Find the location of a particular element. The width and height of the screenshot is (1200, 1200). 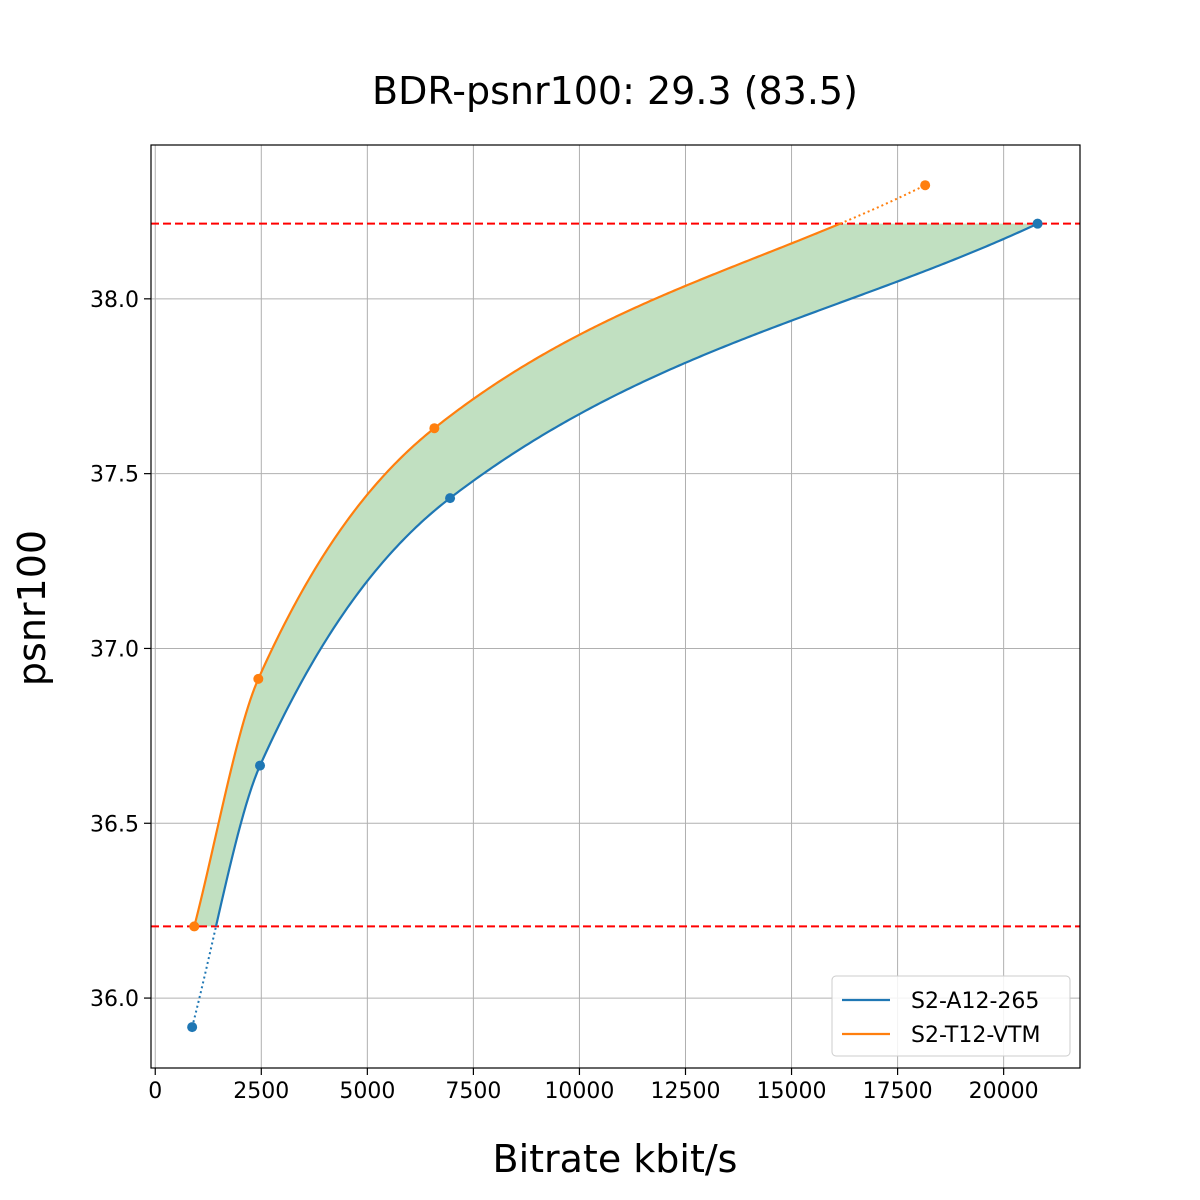

x-tick-label: 12500 is located at coordinates (685, 1091).